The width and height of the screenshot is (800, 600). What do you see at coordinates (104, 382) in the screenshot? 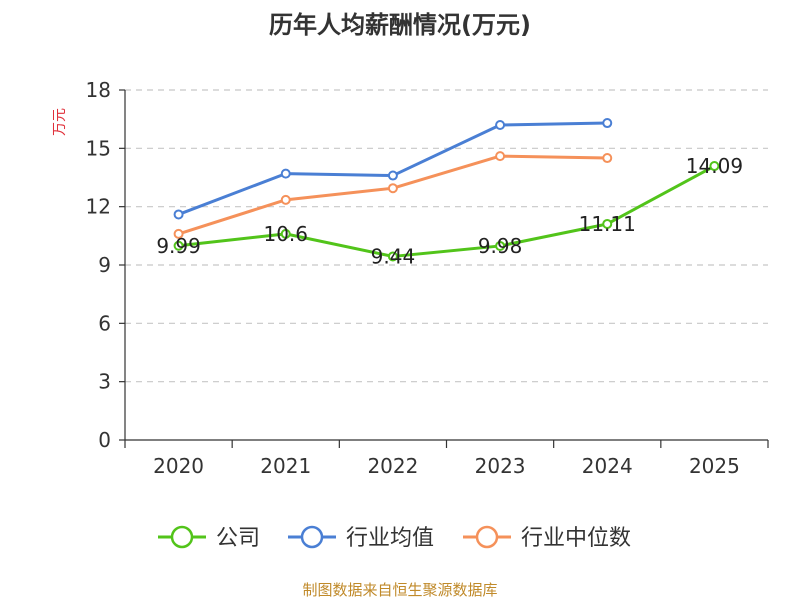
I see `y-tick-label: 3` at bounding box center [104, 382].